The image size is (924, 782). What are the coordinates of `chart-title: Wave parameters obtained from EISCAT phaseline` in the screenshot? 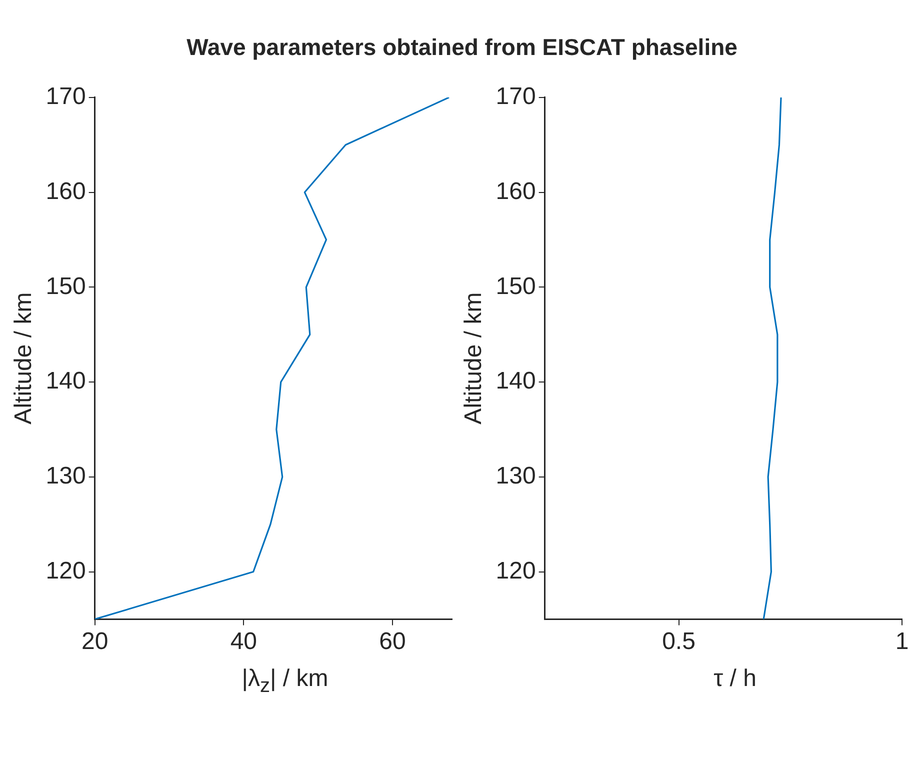 It's located at (462, 47).